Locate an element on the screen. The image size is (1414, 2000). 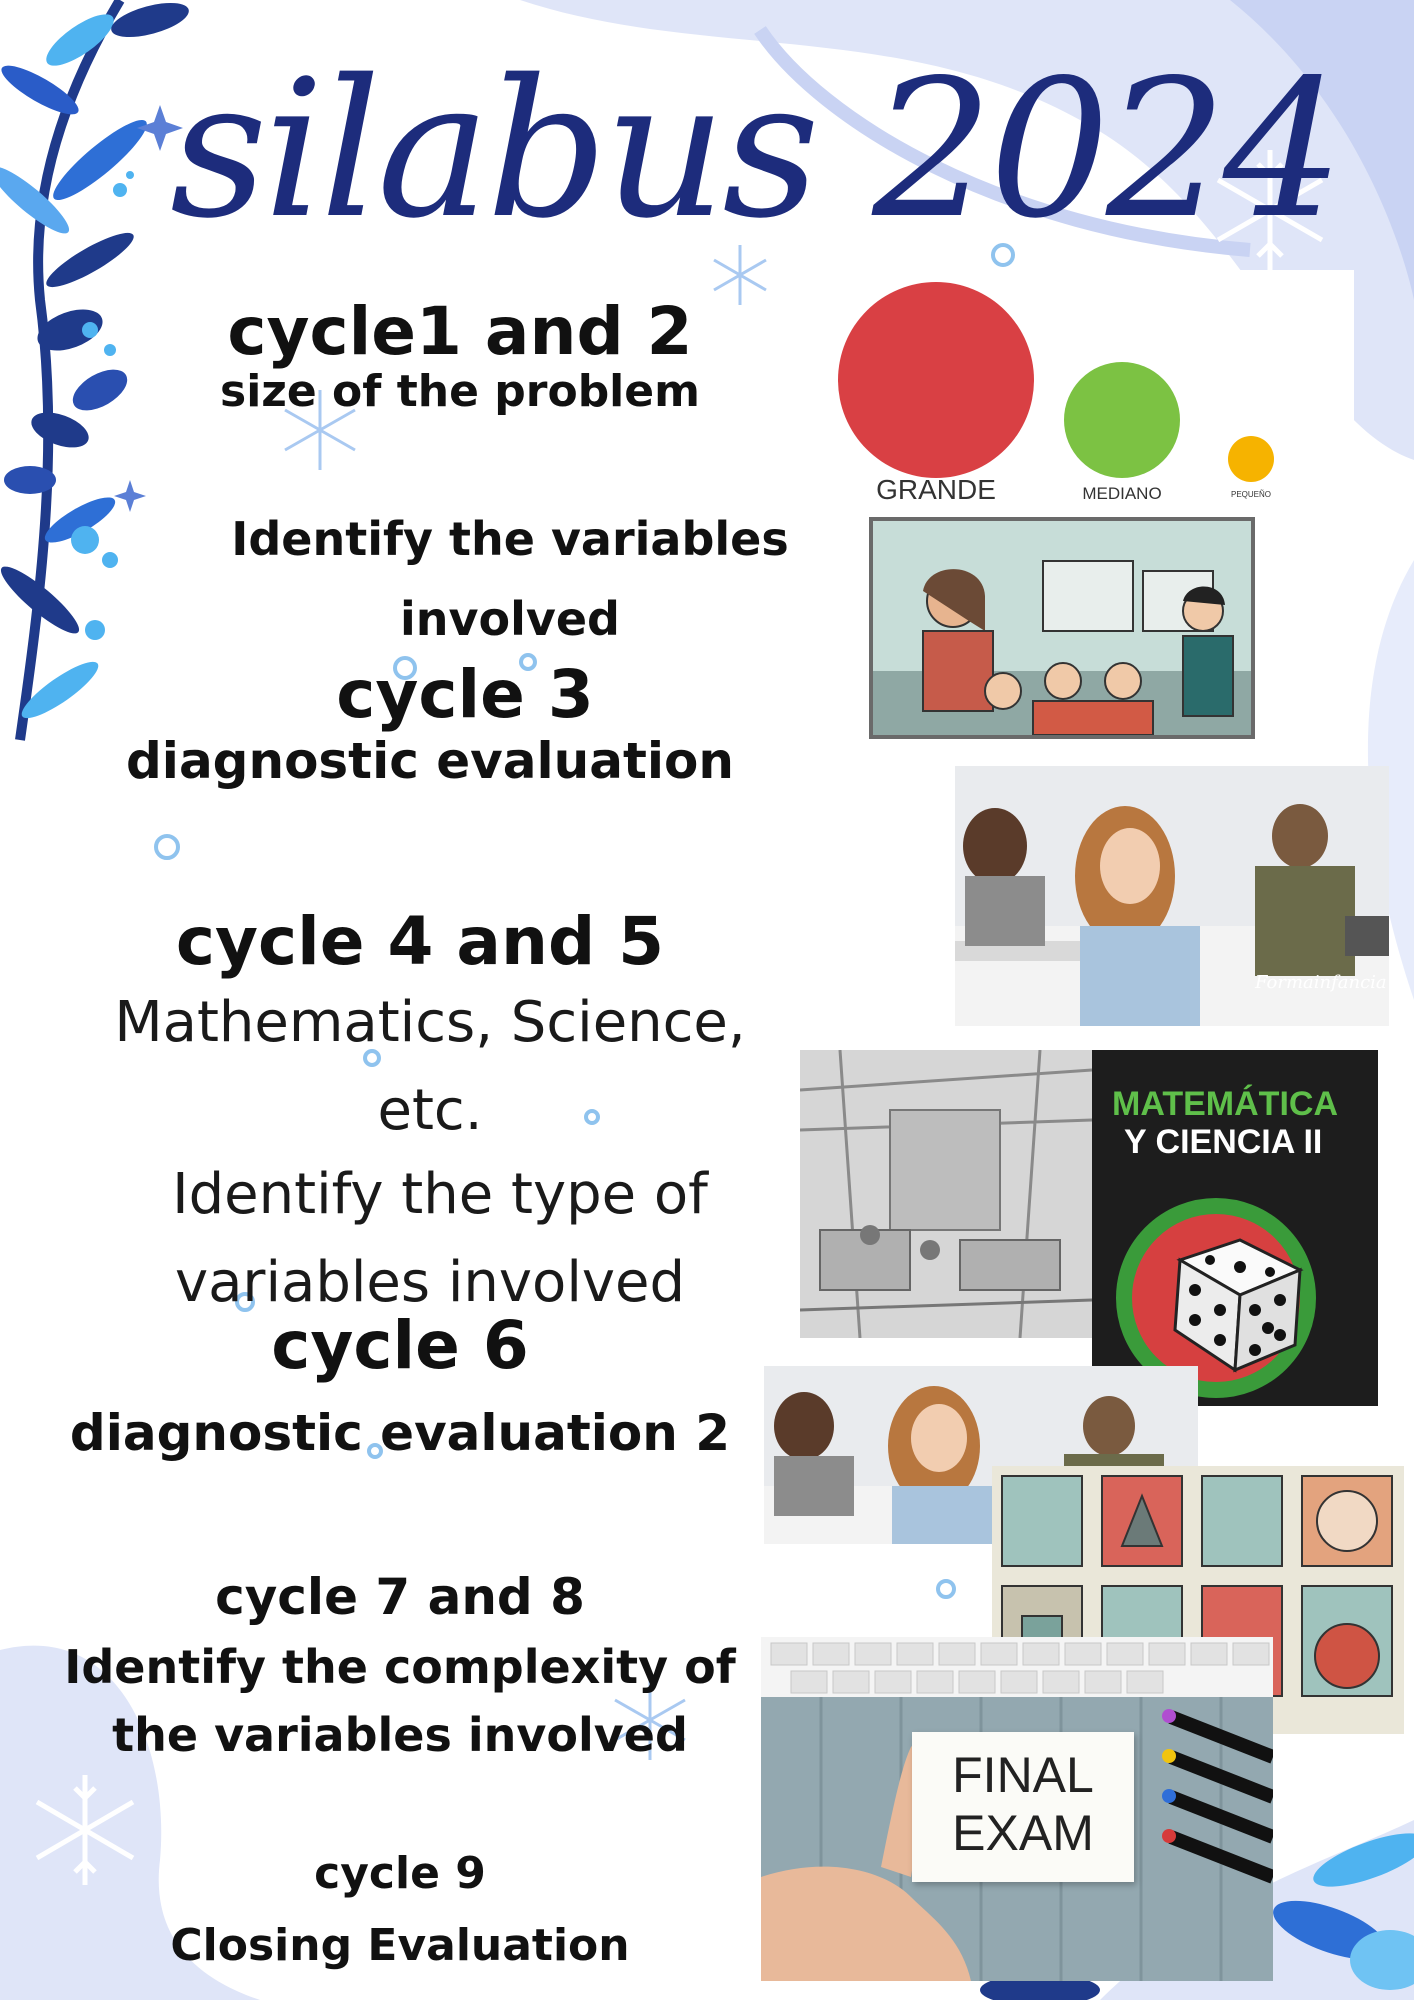
top-curve-line is located at coordinates (1002, 141).